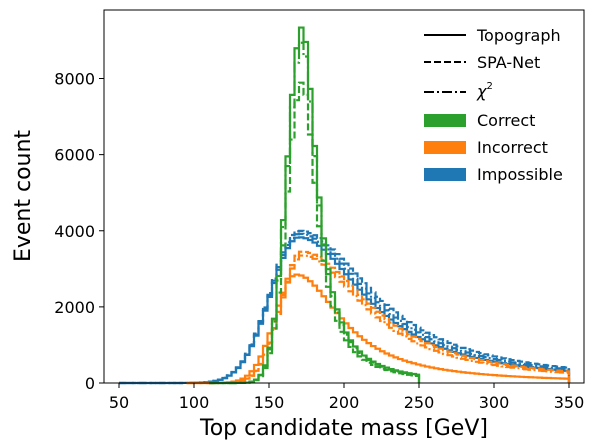 Image resolution: width=594 pixels, height=441 pixels. I want to click on legend-label-chi2-superscript: 2, so click(489, 86).